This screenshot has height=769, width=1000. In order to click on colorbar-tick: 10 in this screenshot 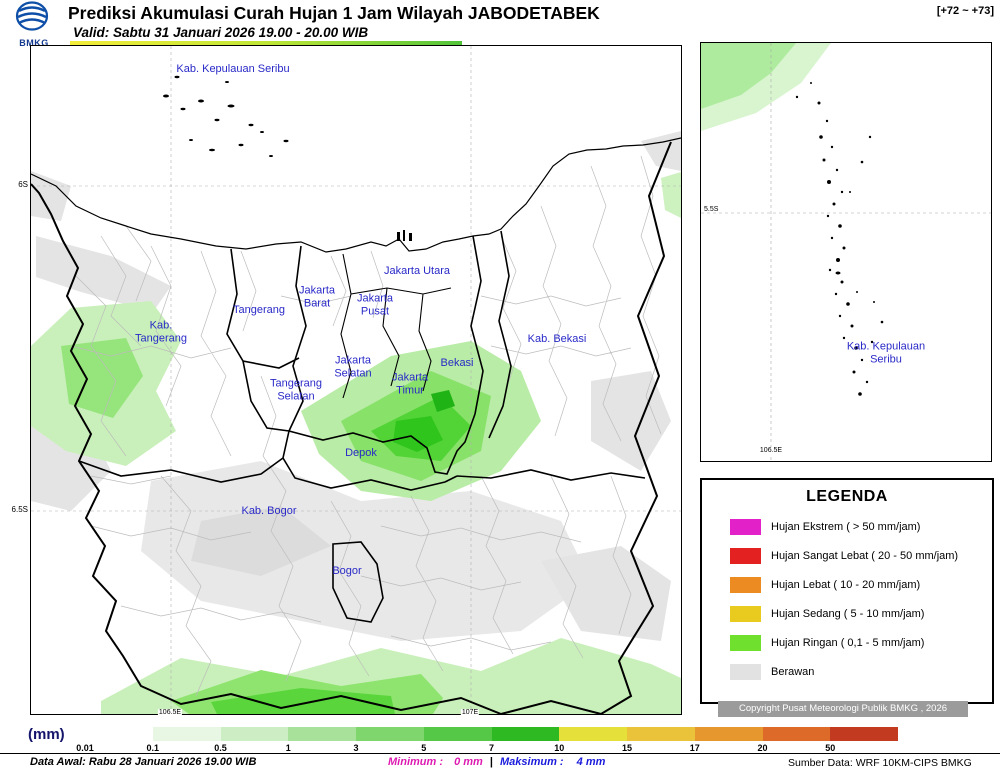, I will do `click(559, 748)`.